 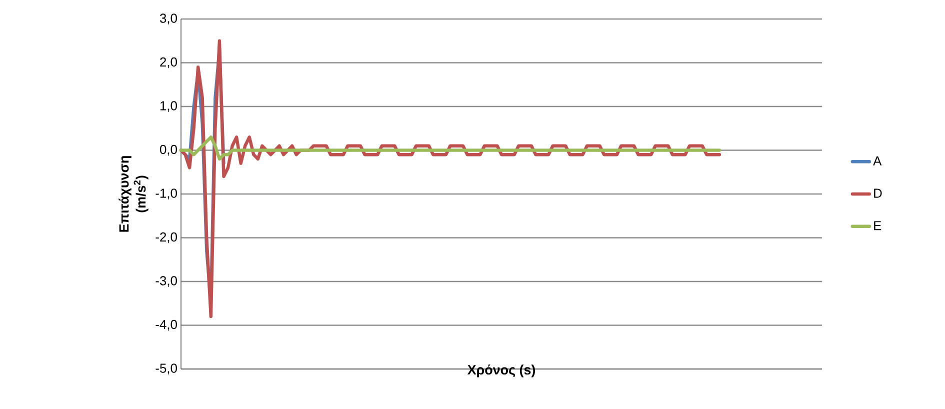 What do you see at coordinates (166, 281) in the screenshot?
I see `y-tick-label: -3,0` at bounding box center [166, 281].